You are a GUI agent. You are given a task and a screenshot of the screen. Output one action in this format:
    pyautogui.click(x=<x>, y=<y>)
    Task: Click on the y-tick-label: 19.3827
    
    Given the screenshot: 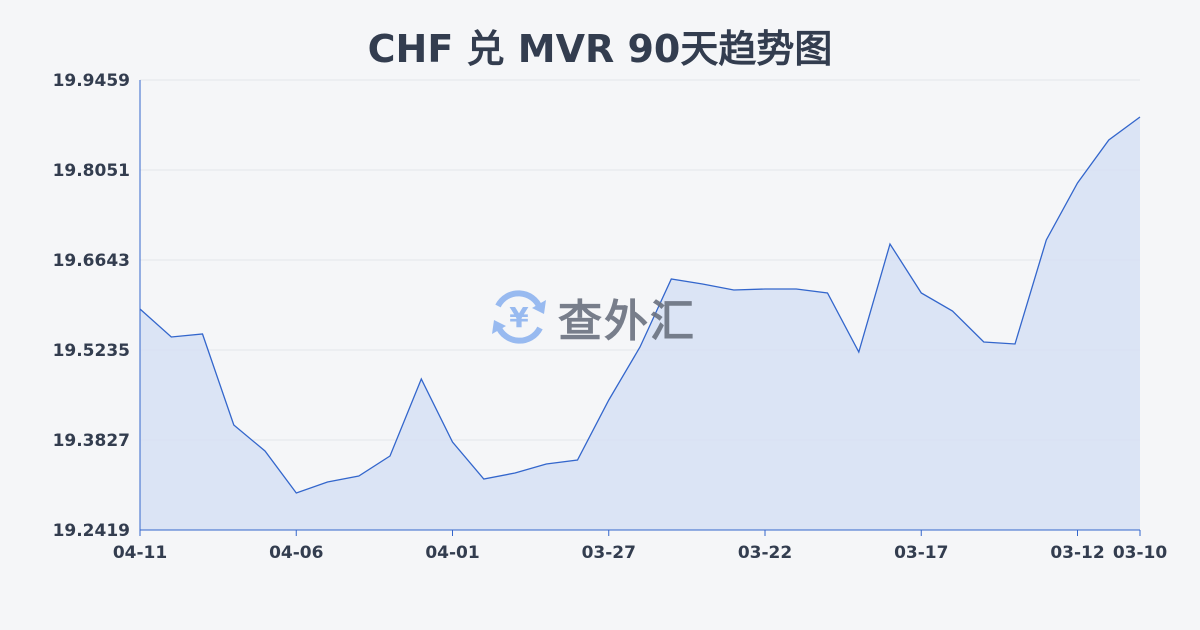 What is the action you would take?
    pyautogui.click(x=91, y=441)
    